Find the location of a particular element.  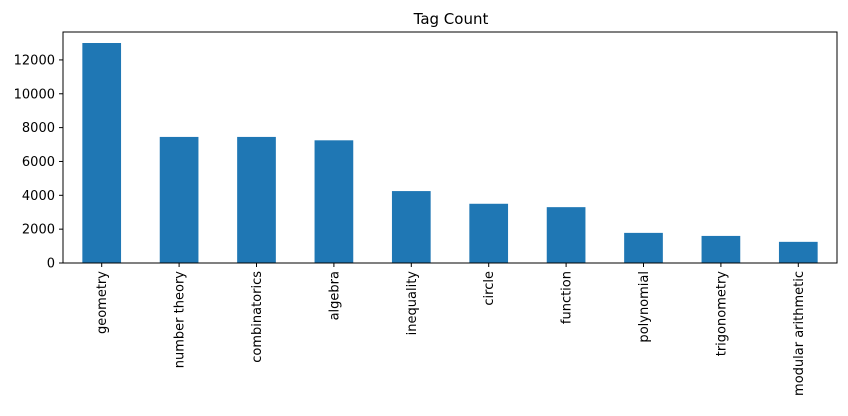

bar-trigonometry is located at coordinates (721, 249).